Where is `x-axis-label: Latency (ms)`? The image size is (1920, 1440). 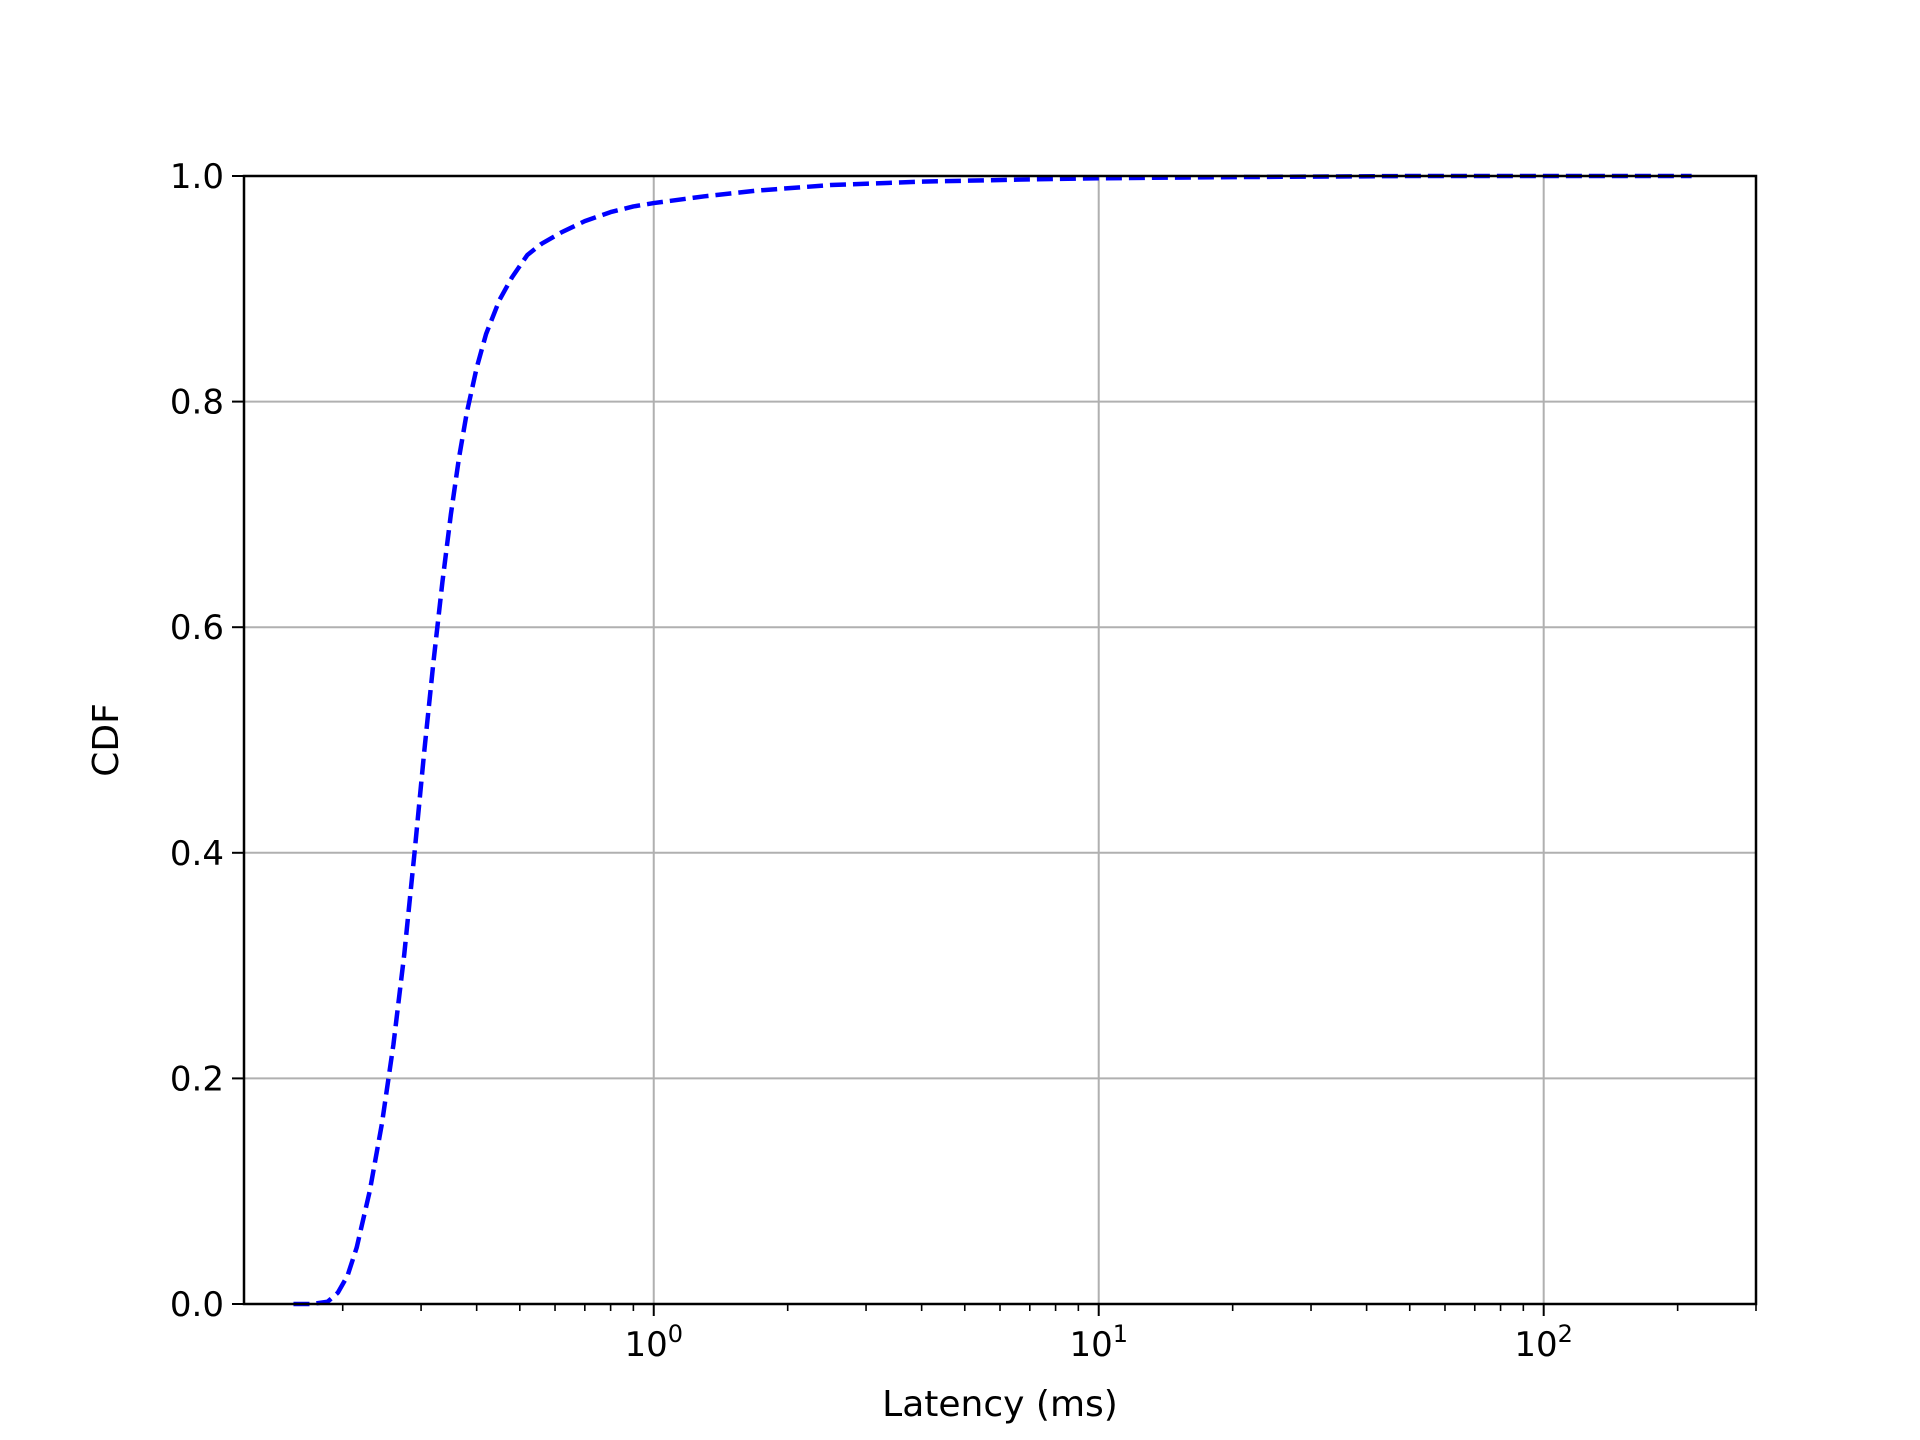 x-axis-label: Latency (ms) is located at coordinates (1000, 1404).